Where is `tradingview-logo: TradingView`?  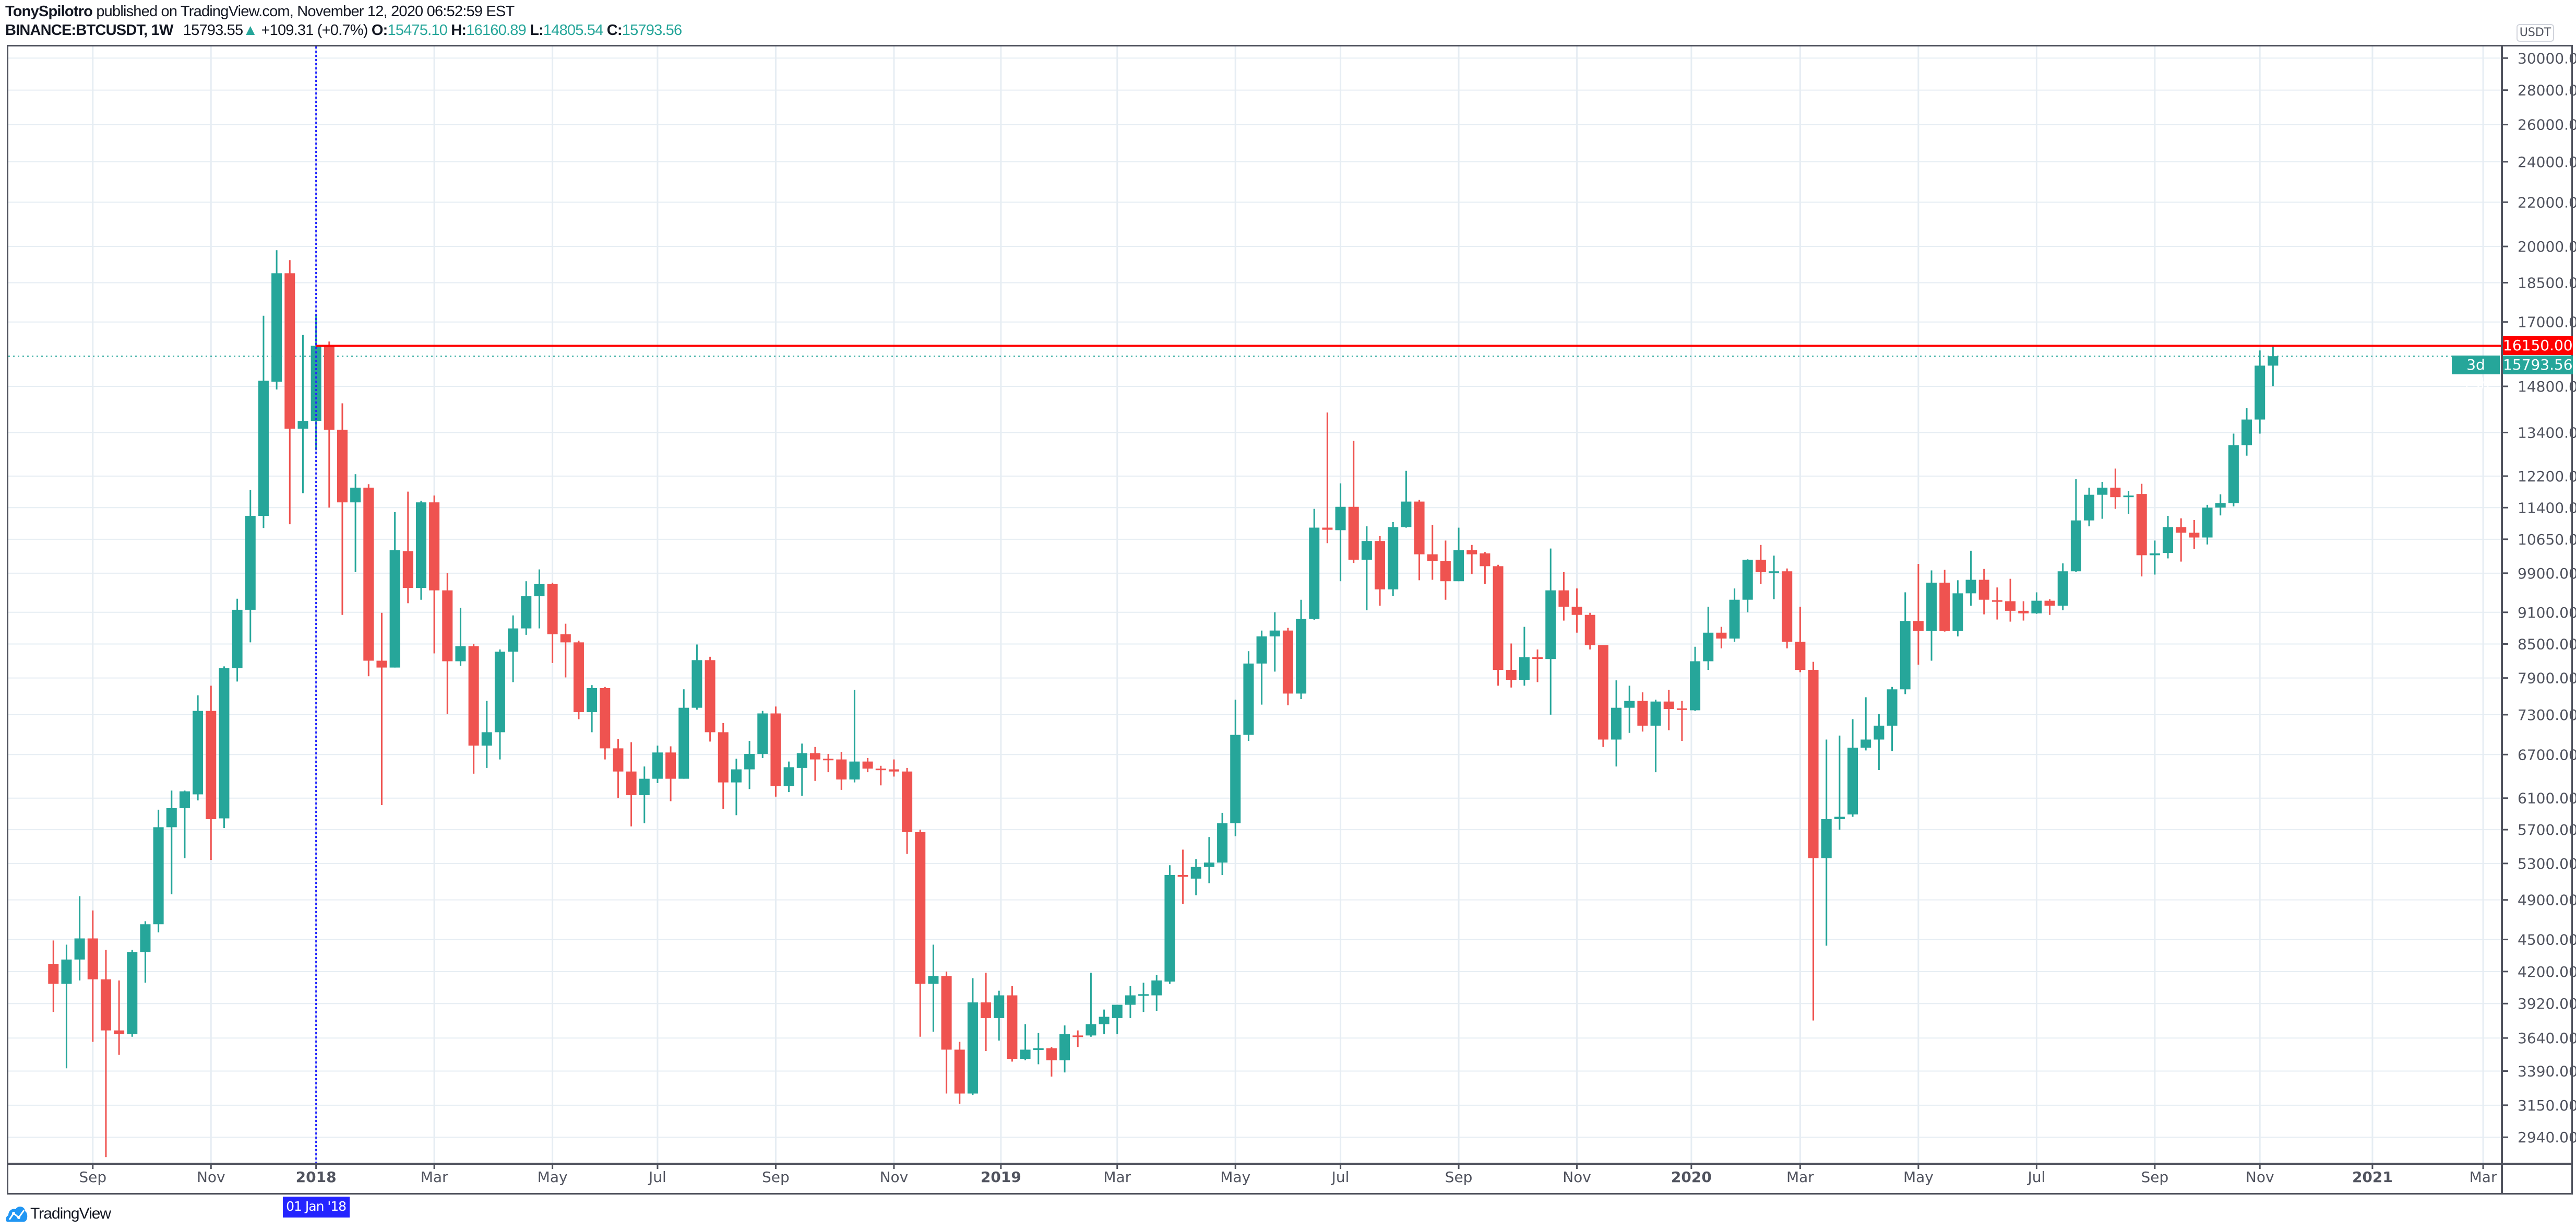 tradingview-logo: TradingView is located at coordinates (58, 1213).